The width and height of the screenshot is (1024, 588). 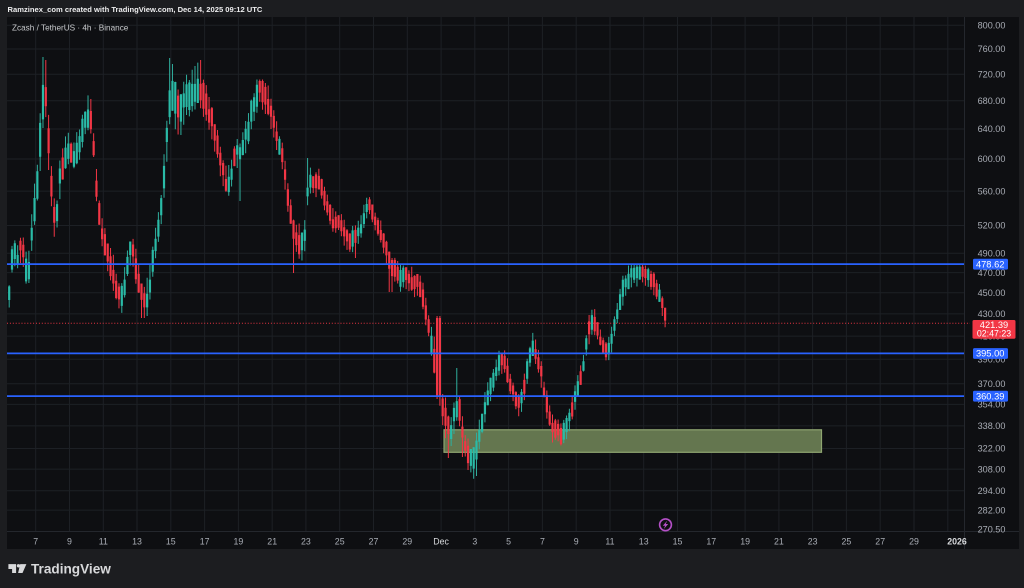 What do you see at coordinates (992, 314) in the screenshot?
I see `svg-text: 430.00` at bounding box center [992, 314].